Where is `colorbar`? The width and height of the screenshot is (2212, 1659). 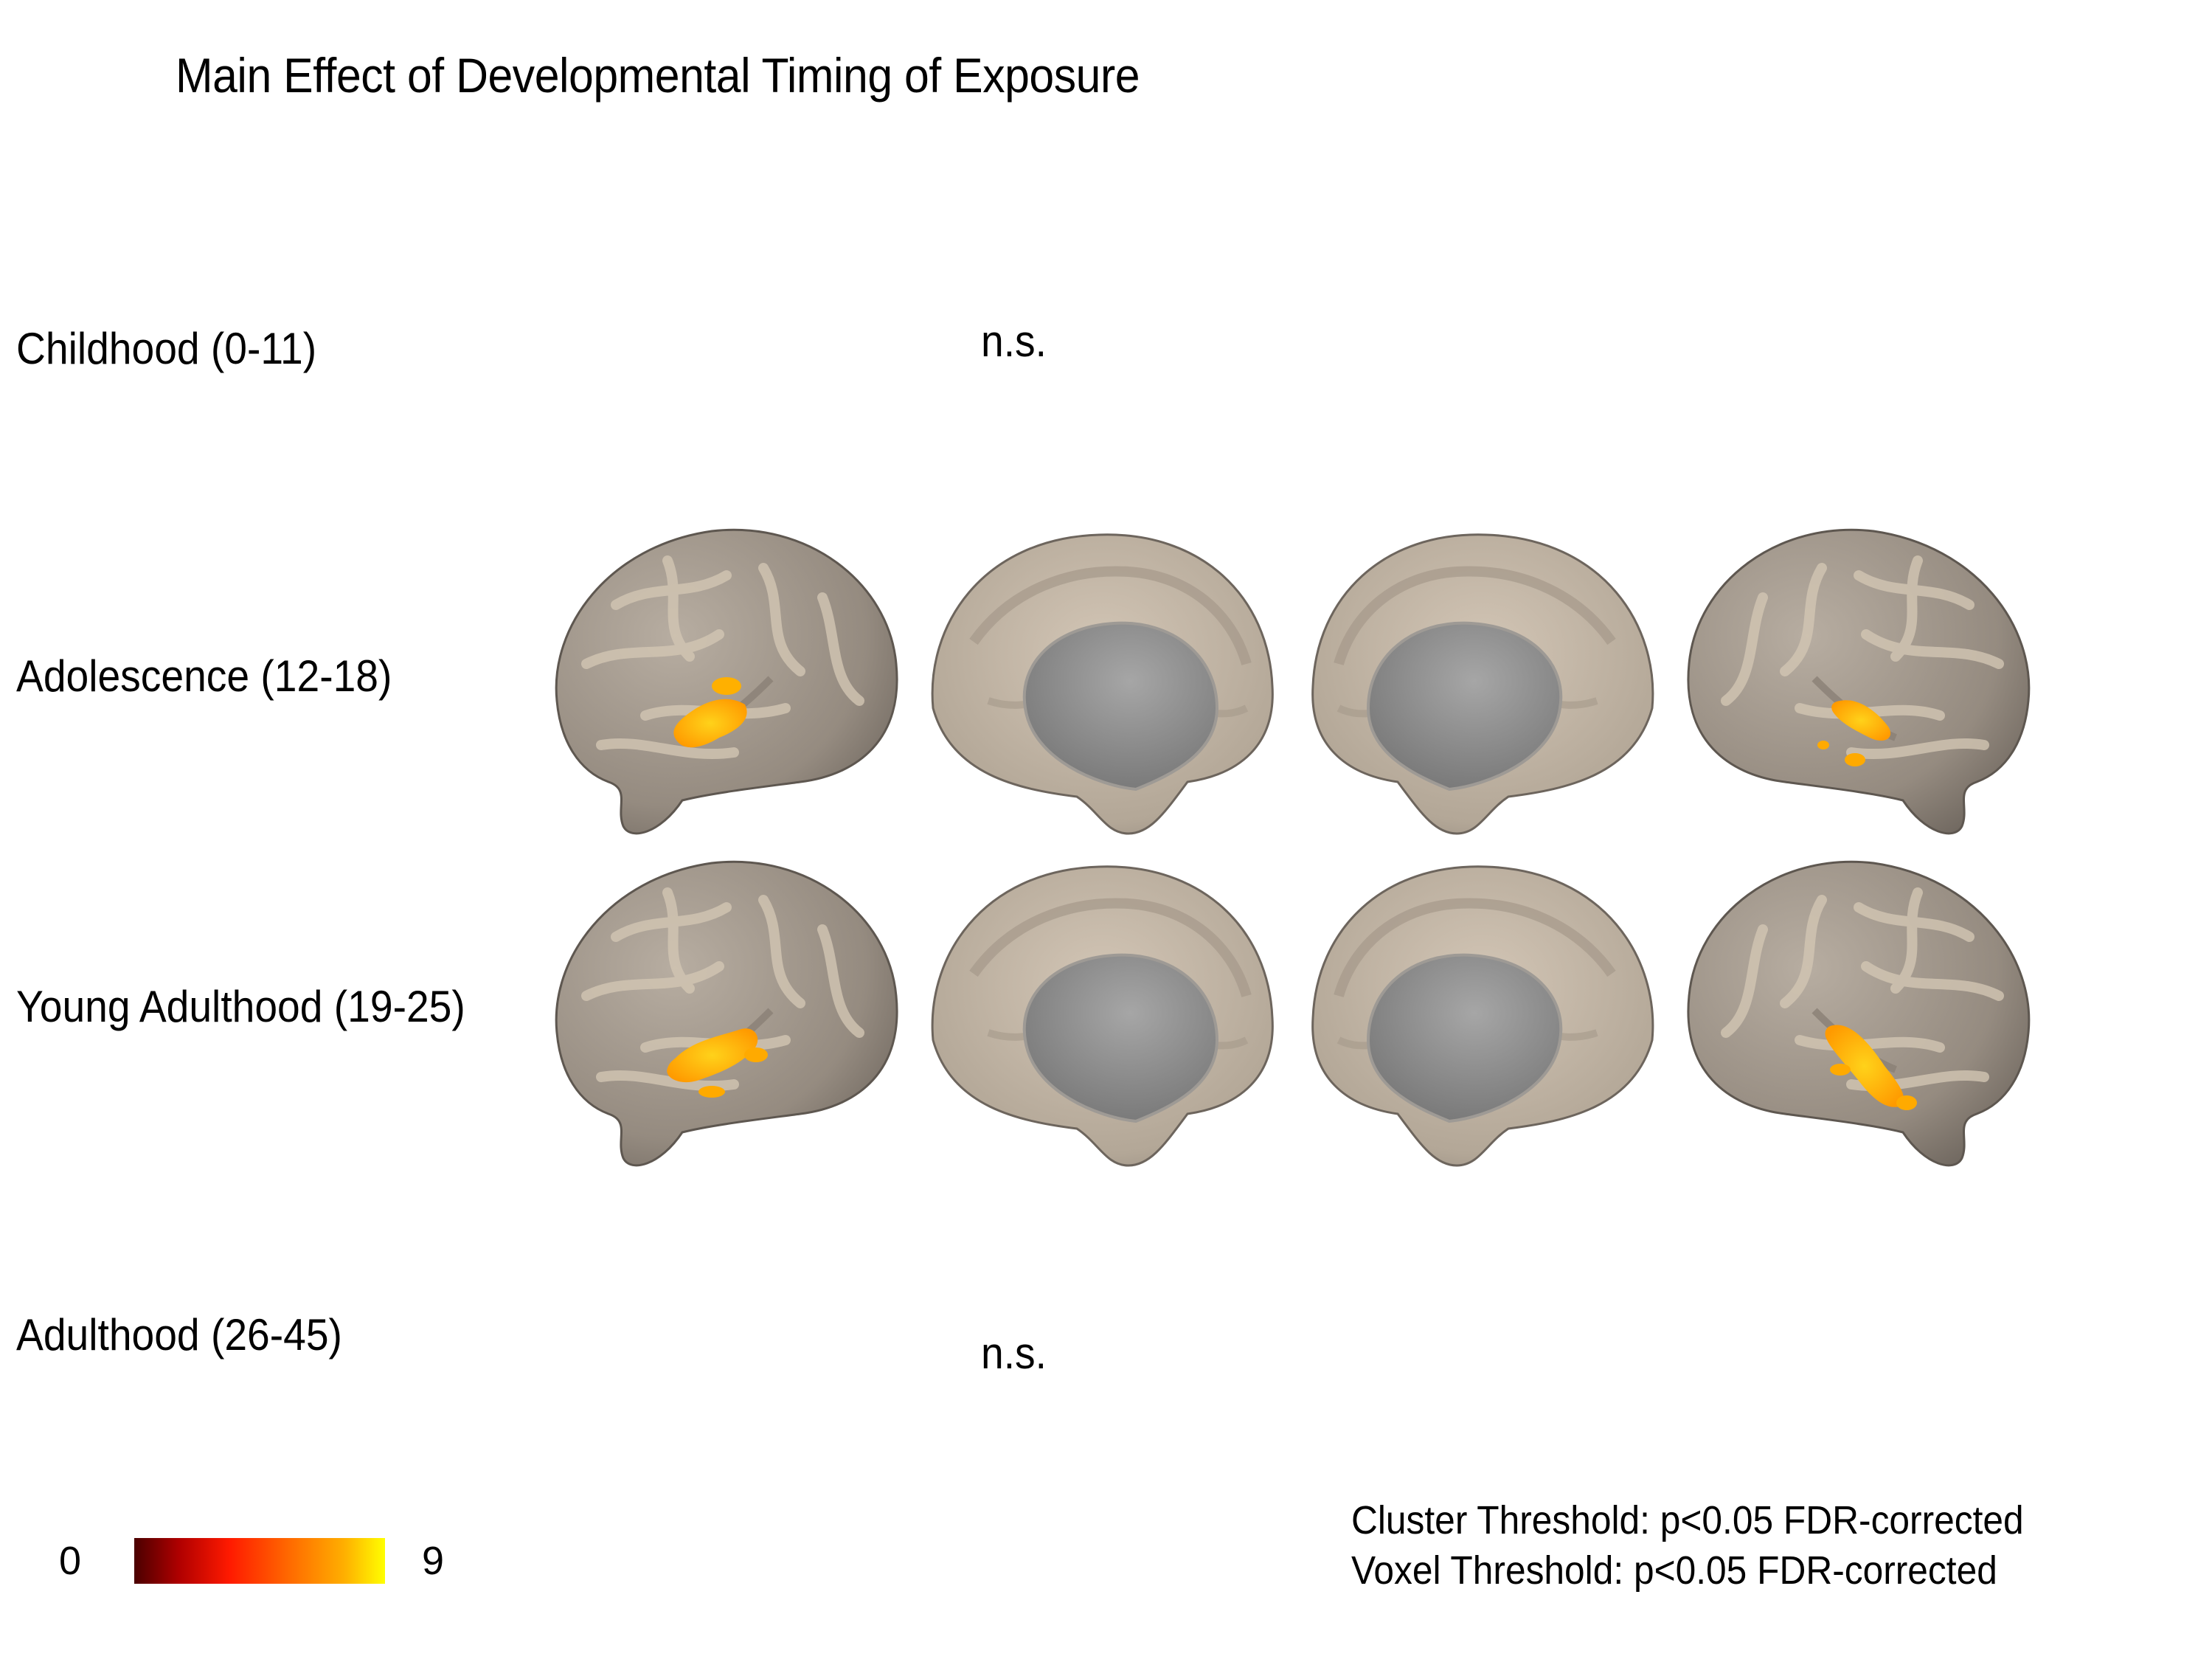 colorbar is located at coordinates (260, 1561).